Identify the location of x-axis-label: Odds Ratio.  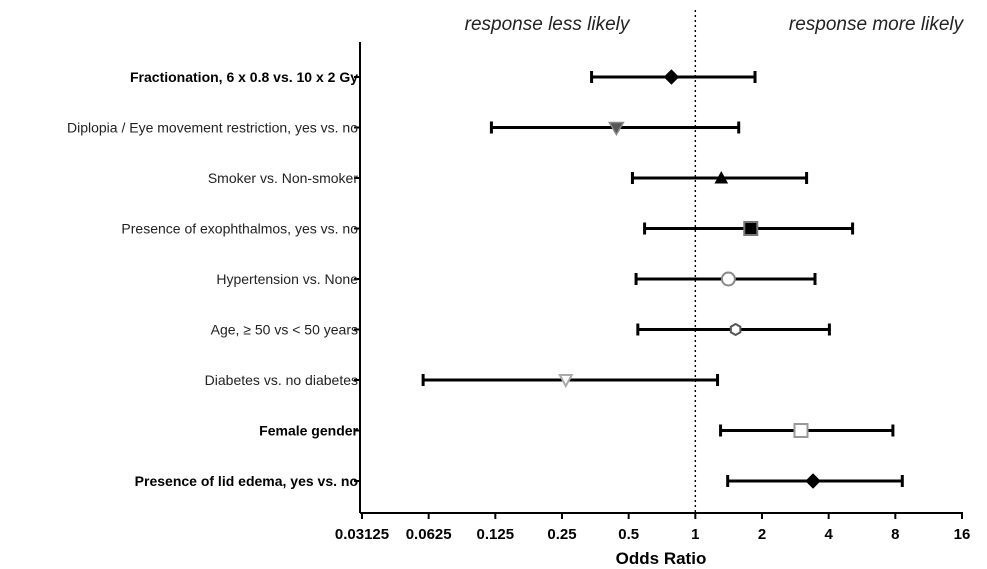
(661, 558).